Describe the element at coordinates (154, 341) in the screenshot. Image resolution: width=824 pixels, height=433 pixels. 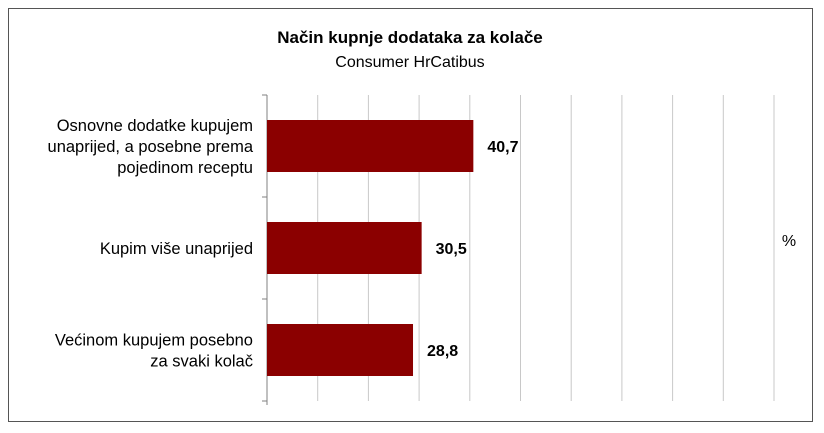
I see `category-label-line: Većinom kupujem posebno` at that location.